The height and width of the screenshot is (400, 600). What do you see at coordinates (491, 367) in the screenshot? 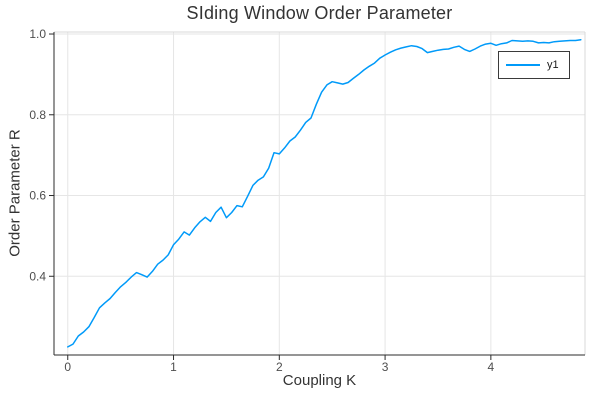
I see `x-tick-label: 4` at bounding box center [491, 367].